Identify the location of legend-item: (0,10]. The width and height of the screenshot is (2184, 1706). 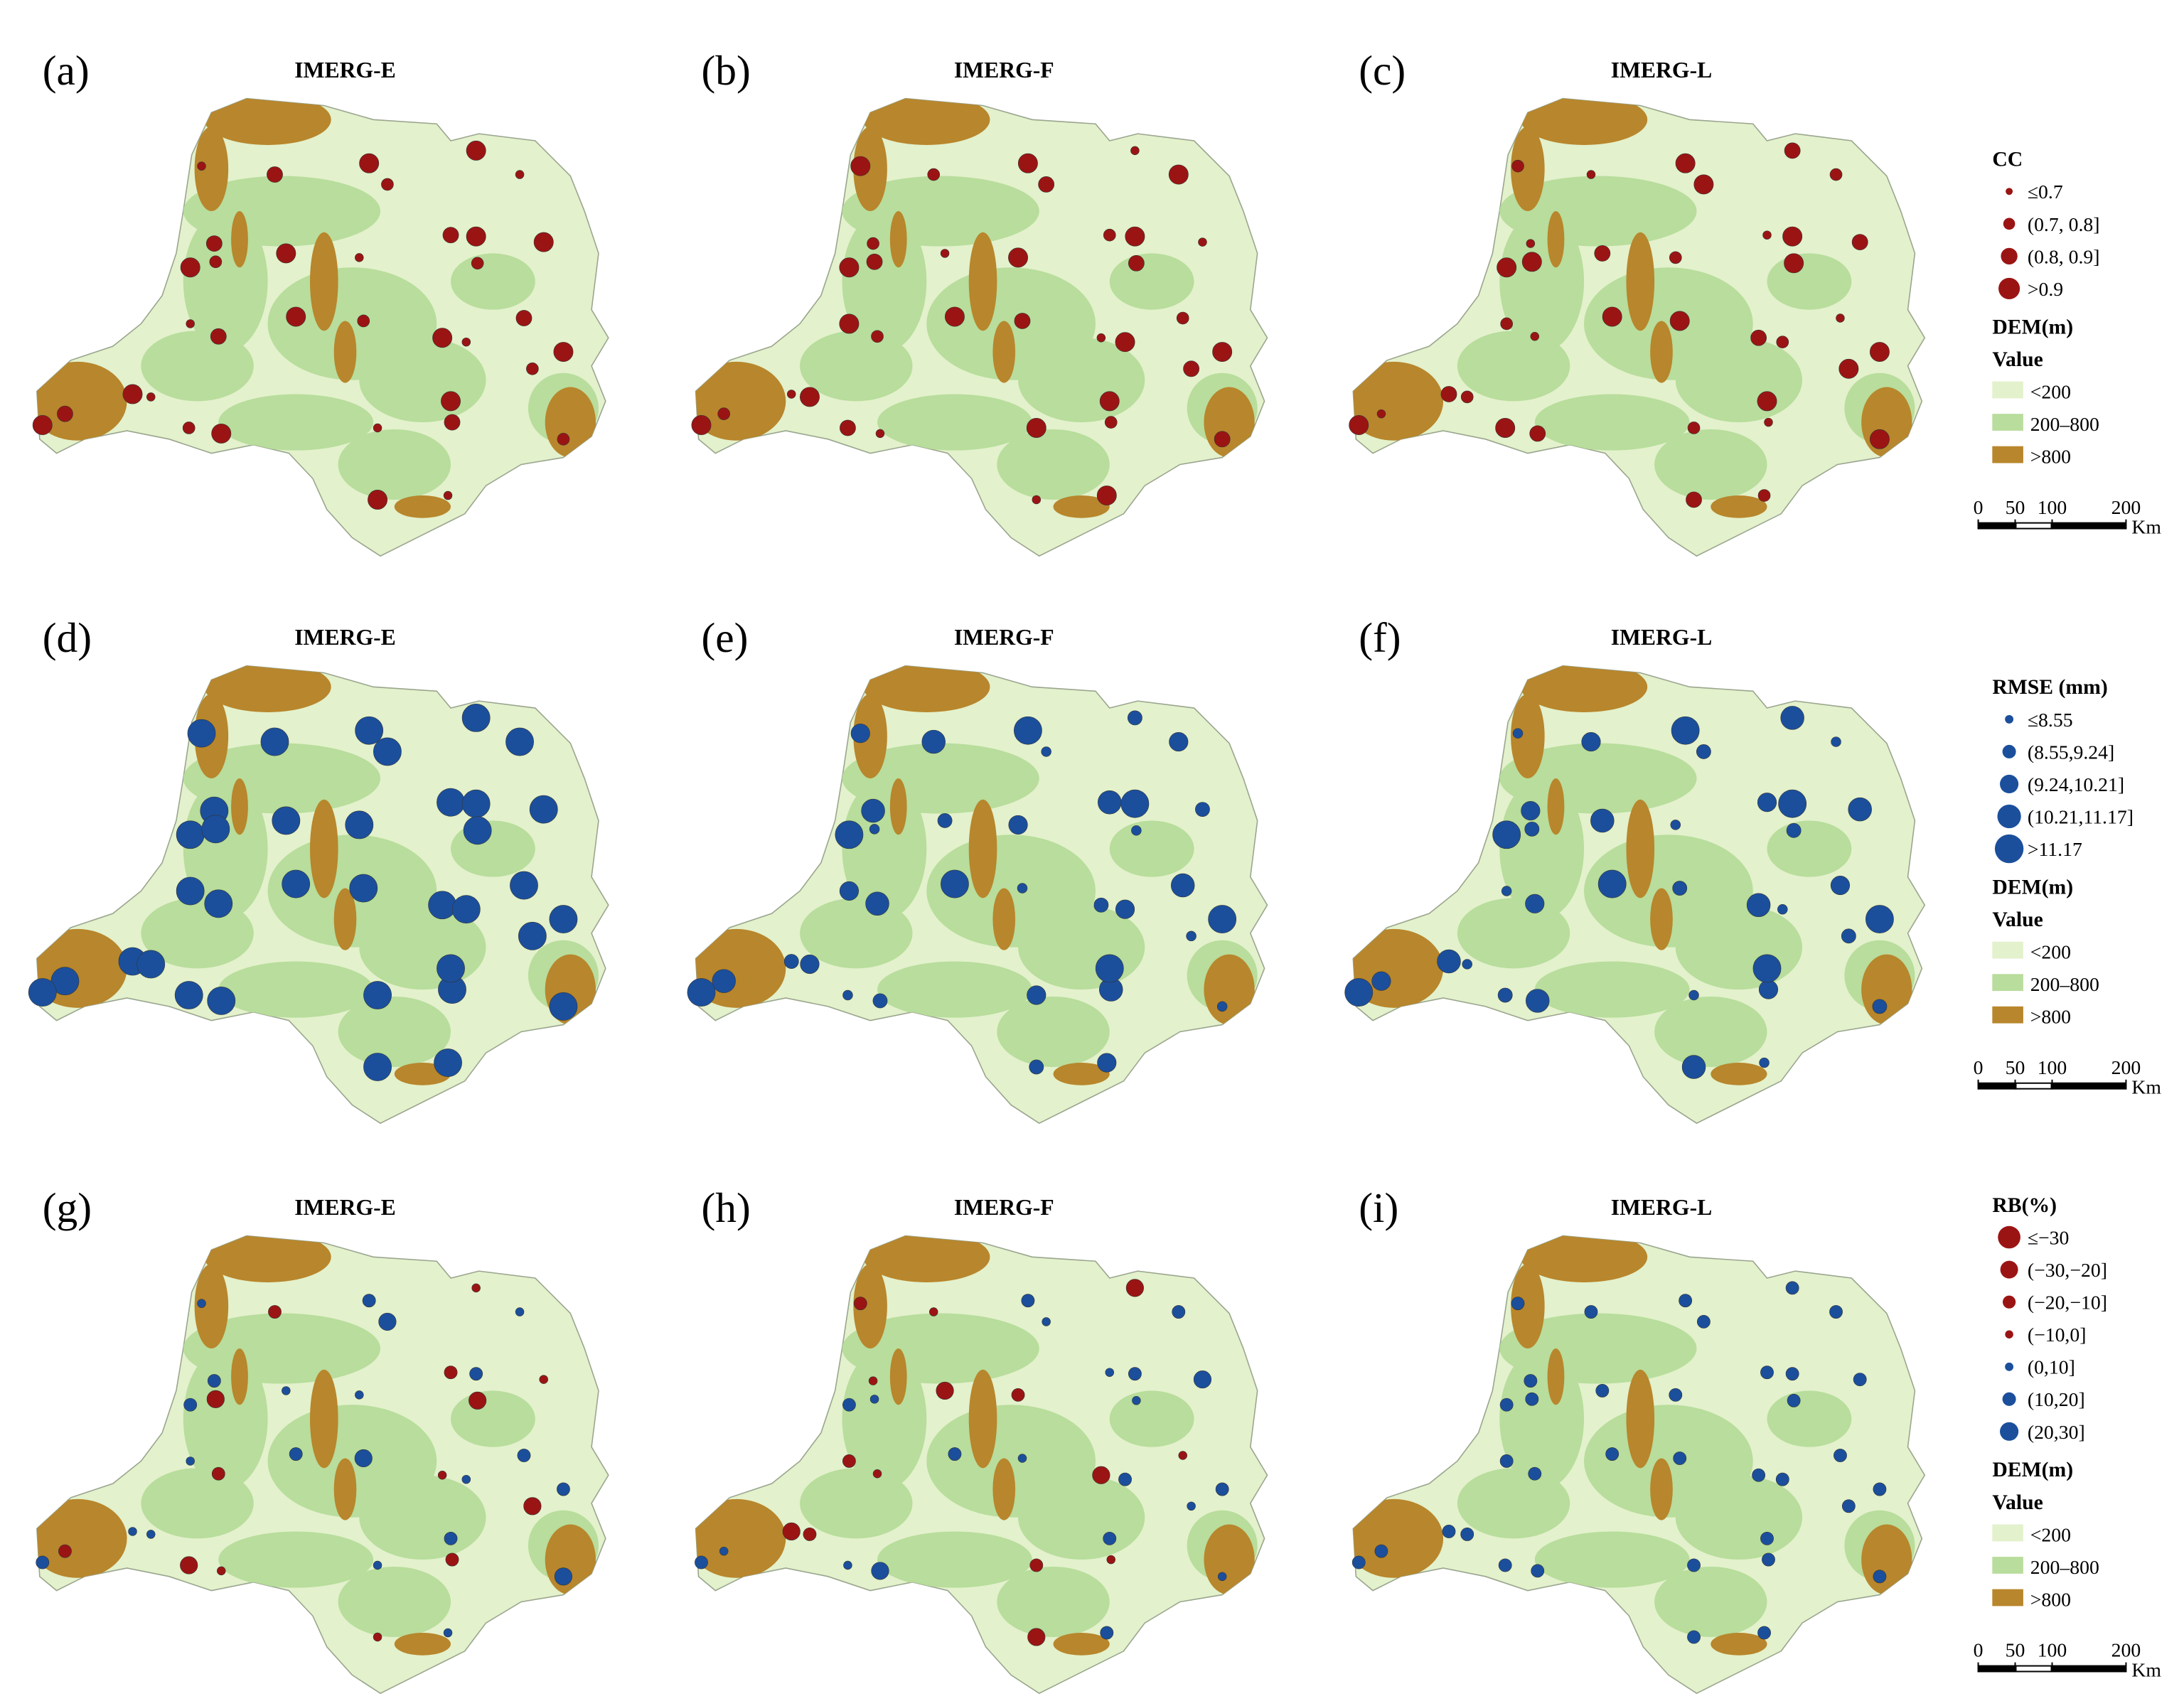
(2052, 1367).